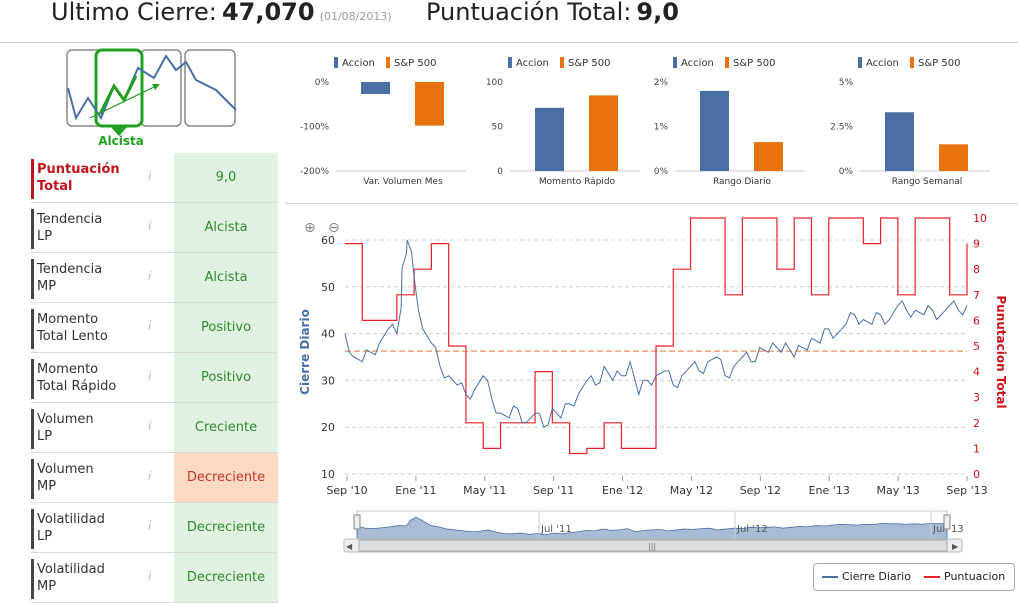  Describe the element at coordinates (500, 172) in the screenshot. I see `y-tick-label: 0` at that location.